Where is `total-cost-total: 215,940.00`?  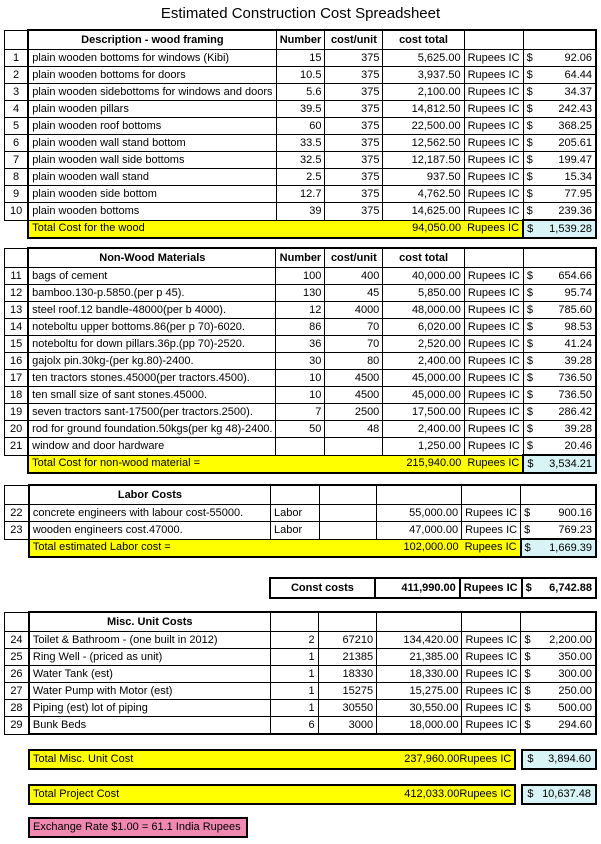
total-cost-total: 215,940.00 is located at coordinates (423, 464).